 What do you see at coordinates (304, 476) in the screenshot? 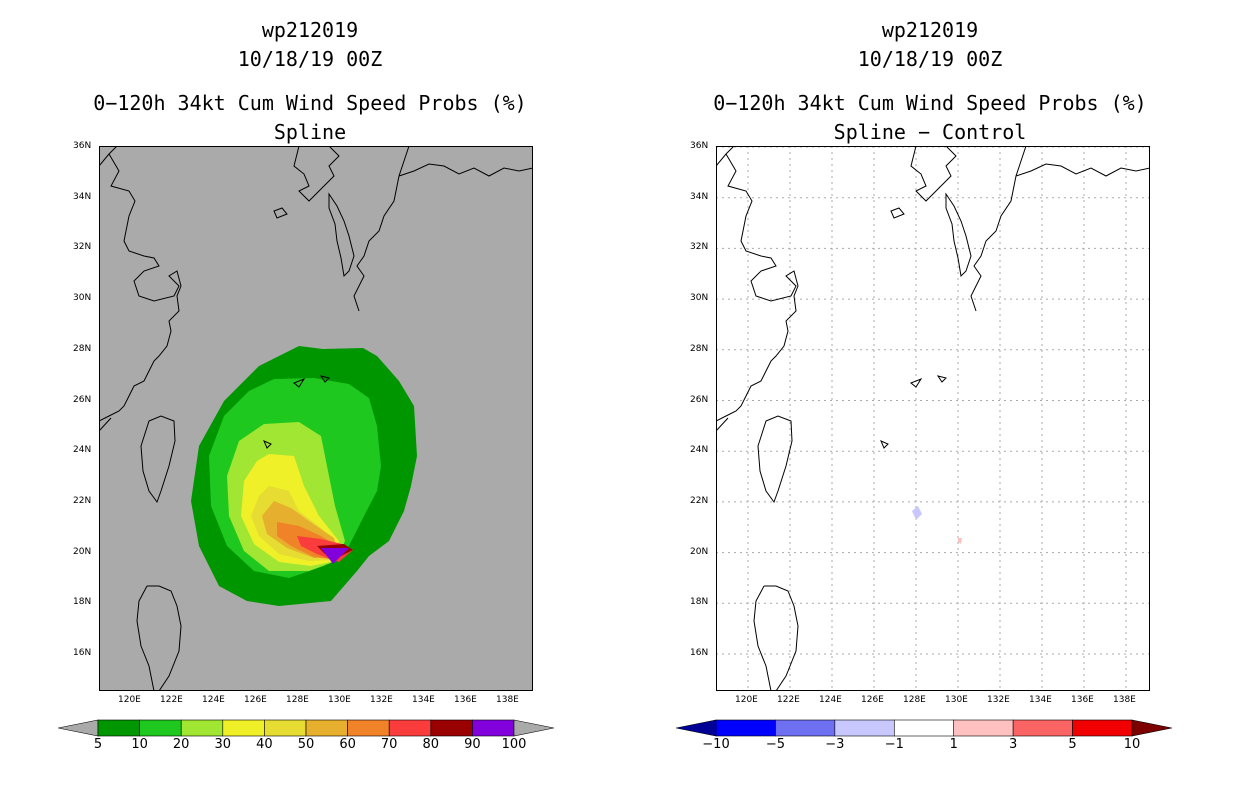
I see `left-probability-contours` at bounding box center [304, 476].